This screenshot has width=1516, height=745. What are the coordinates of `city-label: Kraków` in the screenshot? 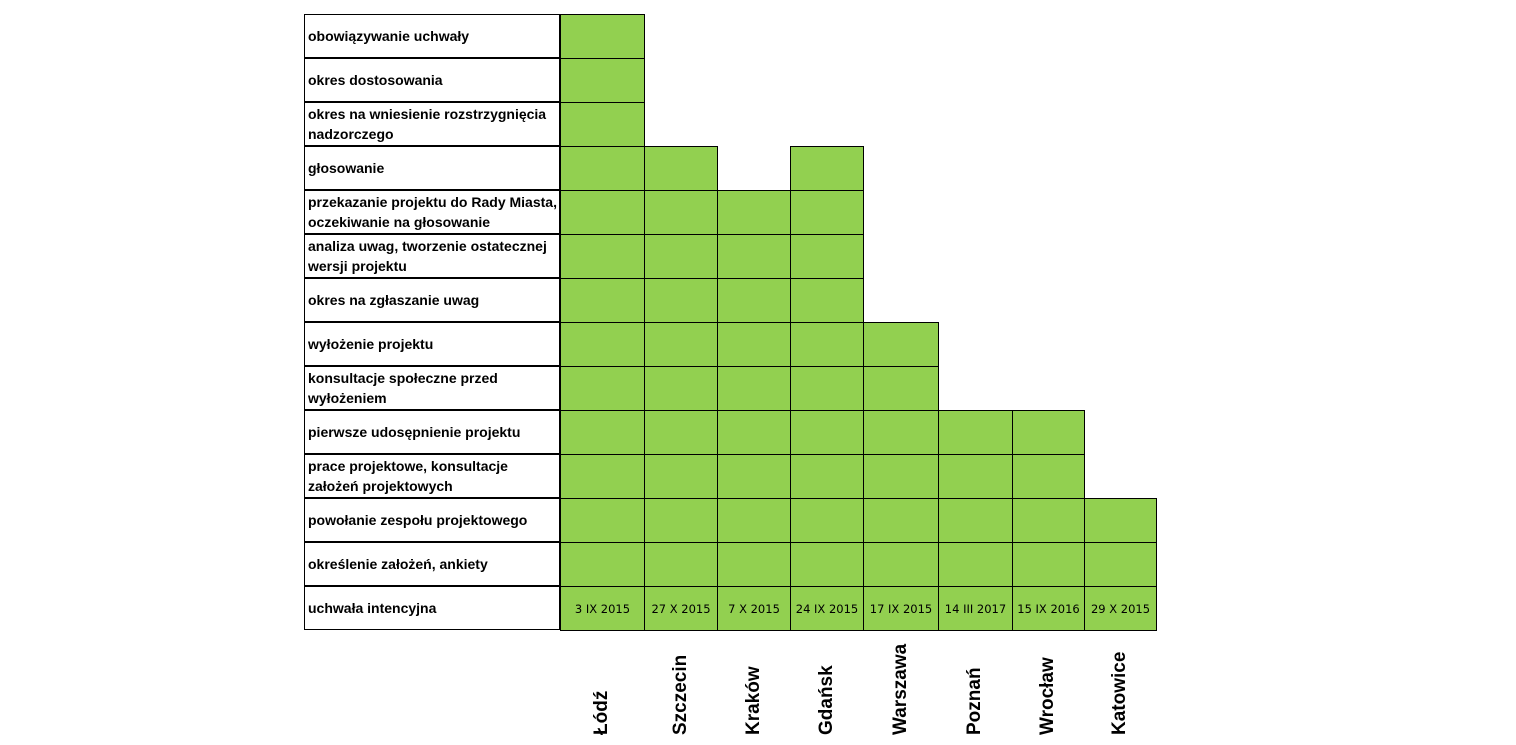 It's located at (753, 700).